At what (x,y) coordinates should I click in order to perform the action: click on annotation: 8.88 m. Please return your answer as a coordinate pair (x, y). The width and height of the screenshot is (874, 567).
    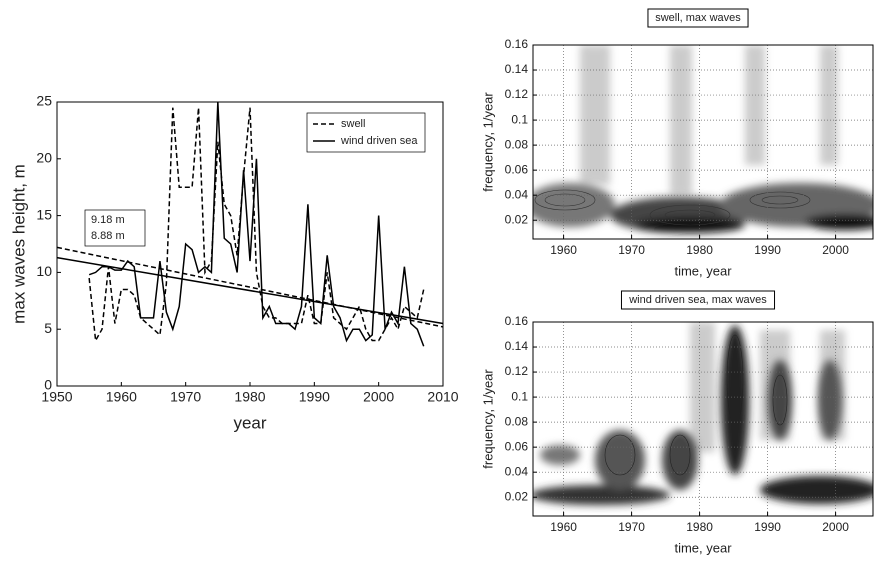
    Looking at the image, I should click on (108, 236).